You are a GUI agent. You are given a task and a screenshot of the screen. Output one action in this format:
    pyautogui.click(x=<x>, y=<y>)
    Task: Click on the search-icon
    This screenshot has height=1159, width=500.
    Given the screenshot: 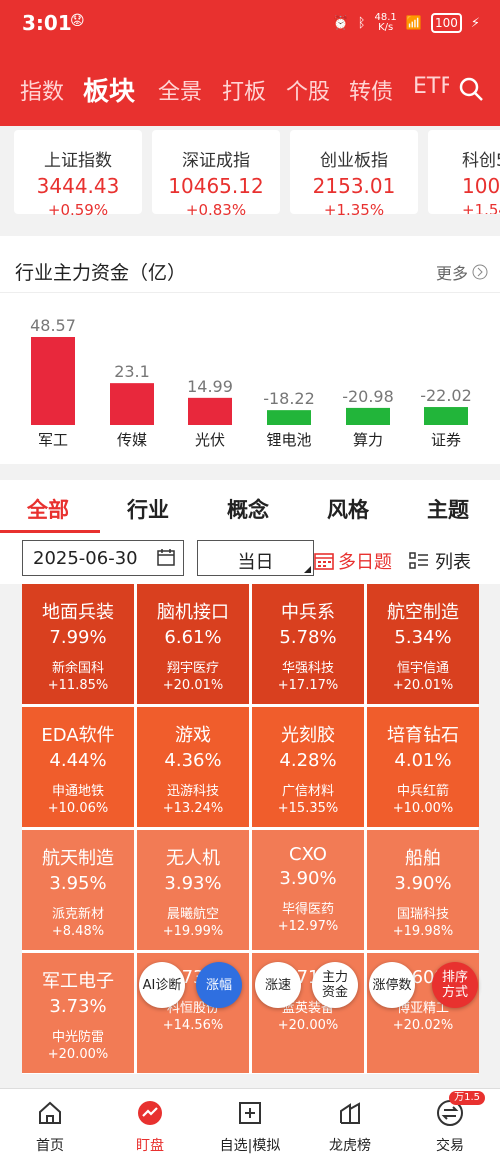 What is the action you would take?
    pyautogui.click(x=471, y=89)
    